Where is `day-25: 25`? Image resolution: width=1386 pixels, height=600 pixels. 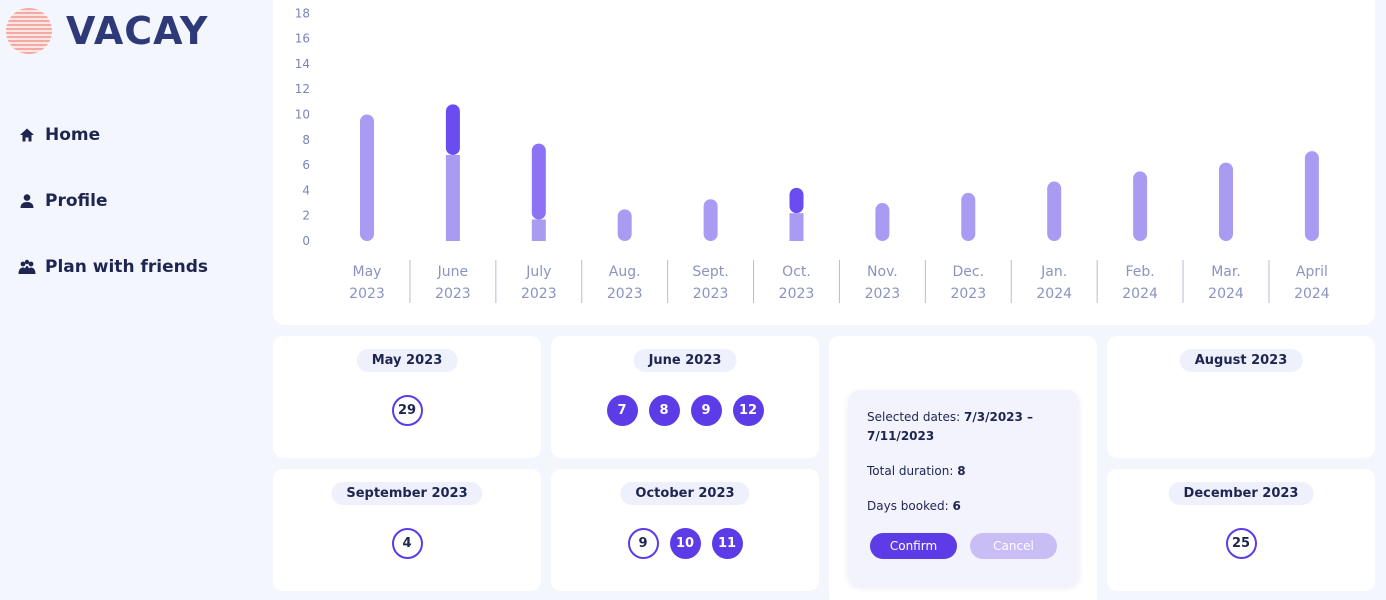 day-25: 25 is located at coordinates (1241, 543).